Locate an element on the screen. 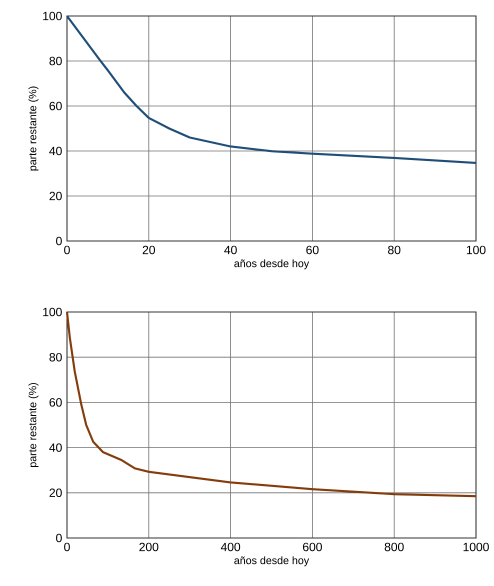 Image resolution: width=494 pixels, height=586 pixels. x-tick-label: 800 is located at coordinates (394, 547).